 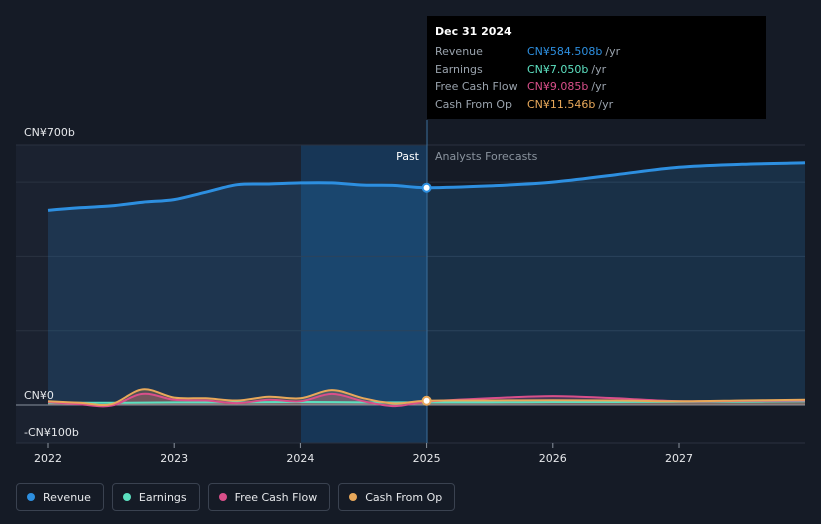 I want to click on y-label-zero: CN¥0, so click(x=39, y=395).